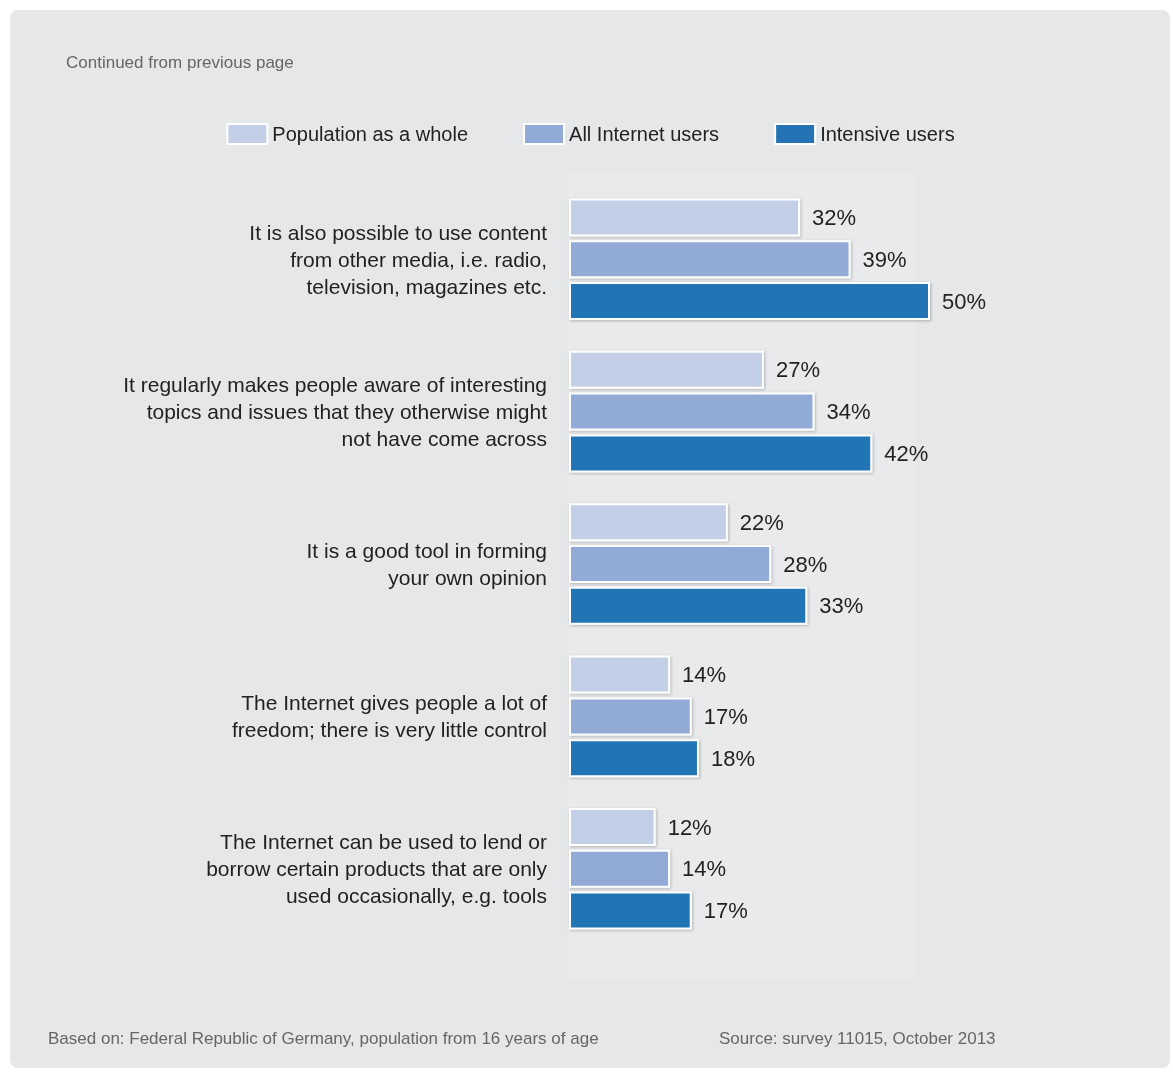 The height and width of the screenshot is (1073, 1173). I want to click on y-tick-label: It is also possible to use content from other media, i.e. radio, television, magazines etc., so click(398, 259).